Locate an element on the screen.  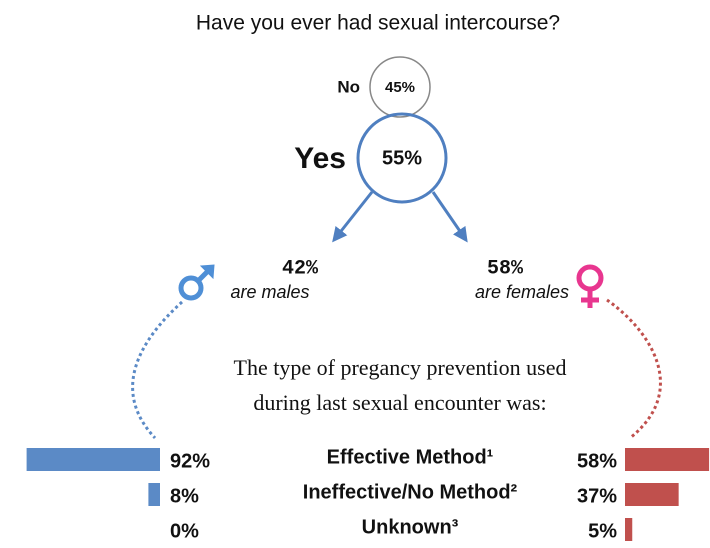
yes-value: 55% is located at coordinates (402, 158).